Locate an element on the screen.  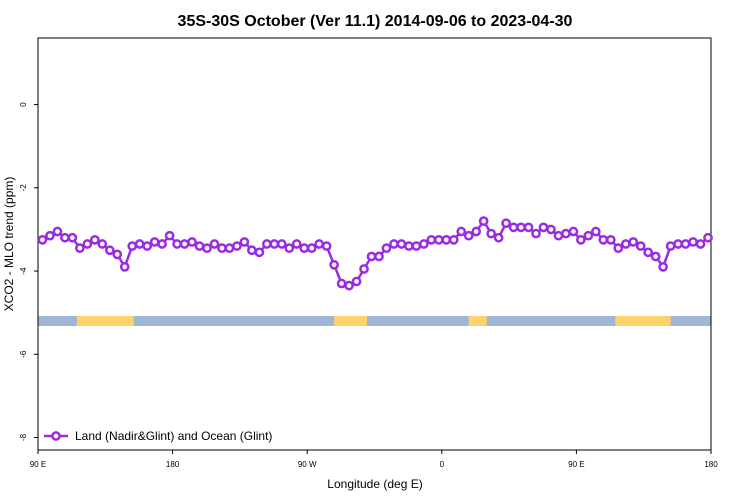
x-axis: 90 E 180 90 W 0 90 E 180 is located at coordinates (374, 459).